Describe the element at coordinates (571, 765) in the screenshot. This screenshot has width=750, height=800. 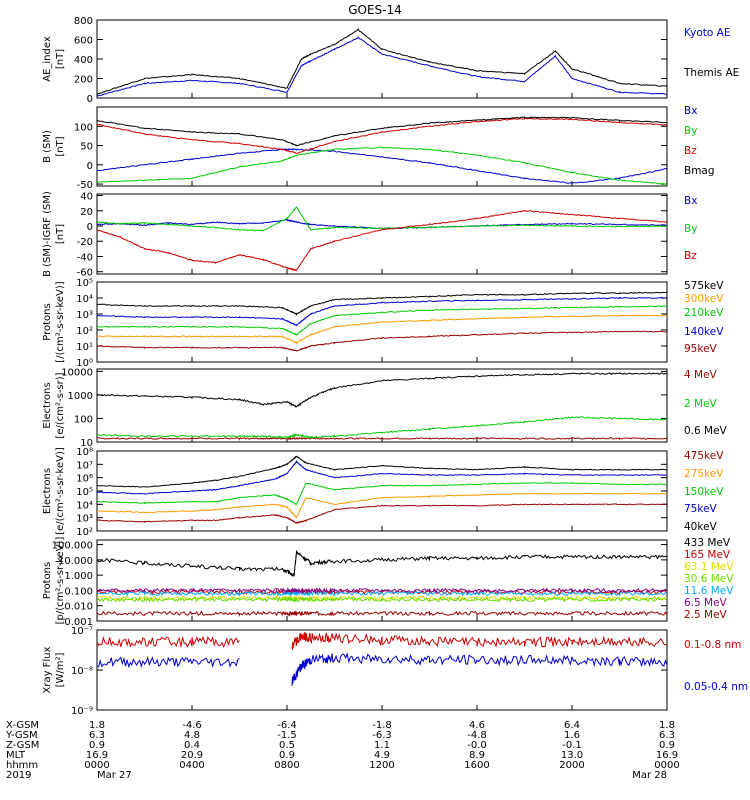
I see `x-axis-row-value: 2000` at that location.